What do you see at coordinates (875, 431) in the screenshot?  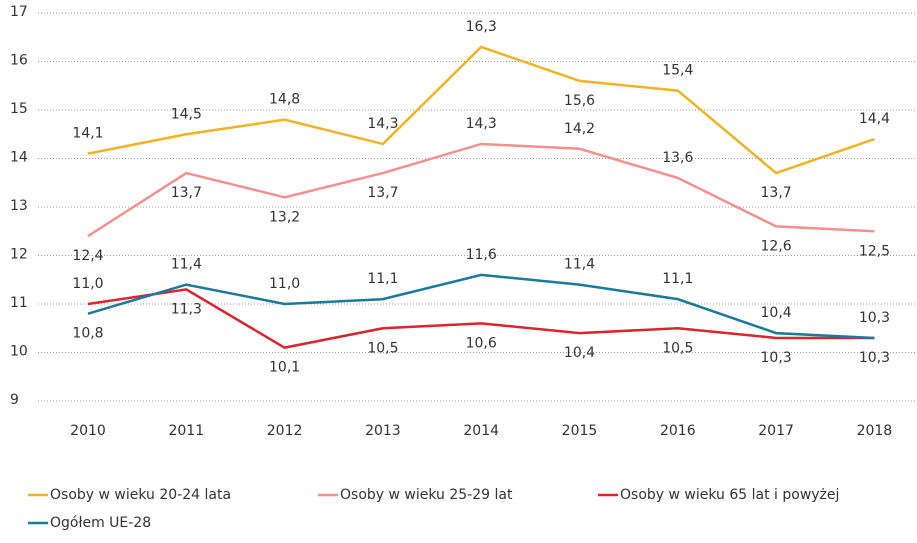 I see `x-tick-label: 2018` at bounding box center [875, 431].